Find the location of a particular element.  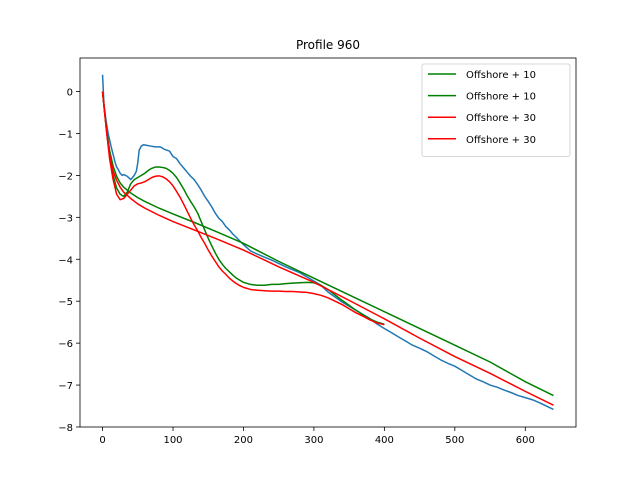

x-tick-label: 200 is located at coordinates (243, 440).